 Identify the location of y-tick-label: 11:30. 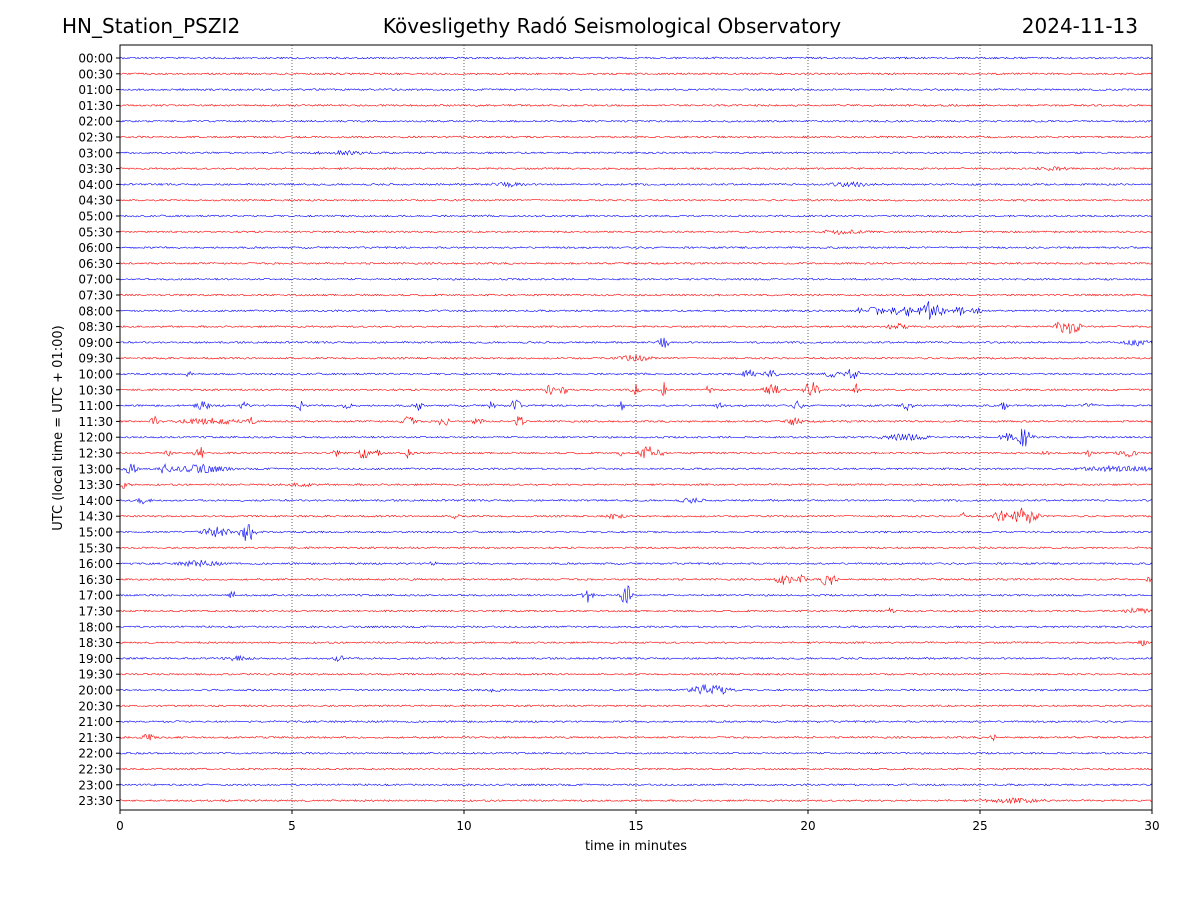
(95, 422).